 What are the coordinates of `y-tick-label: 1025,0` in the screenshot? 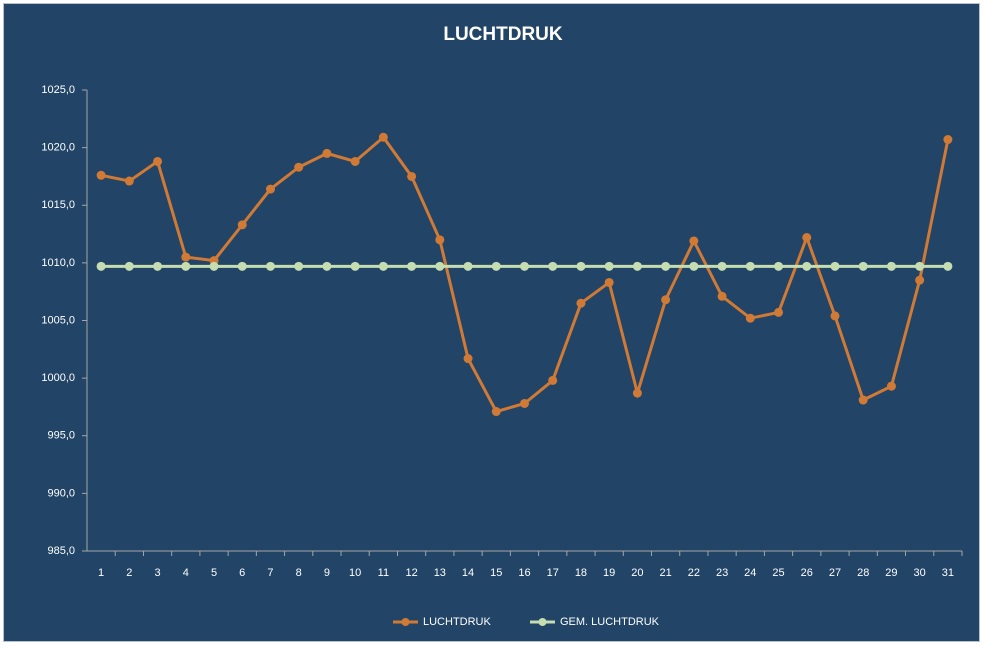 It's located at (58, 90).